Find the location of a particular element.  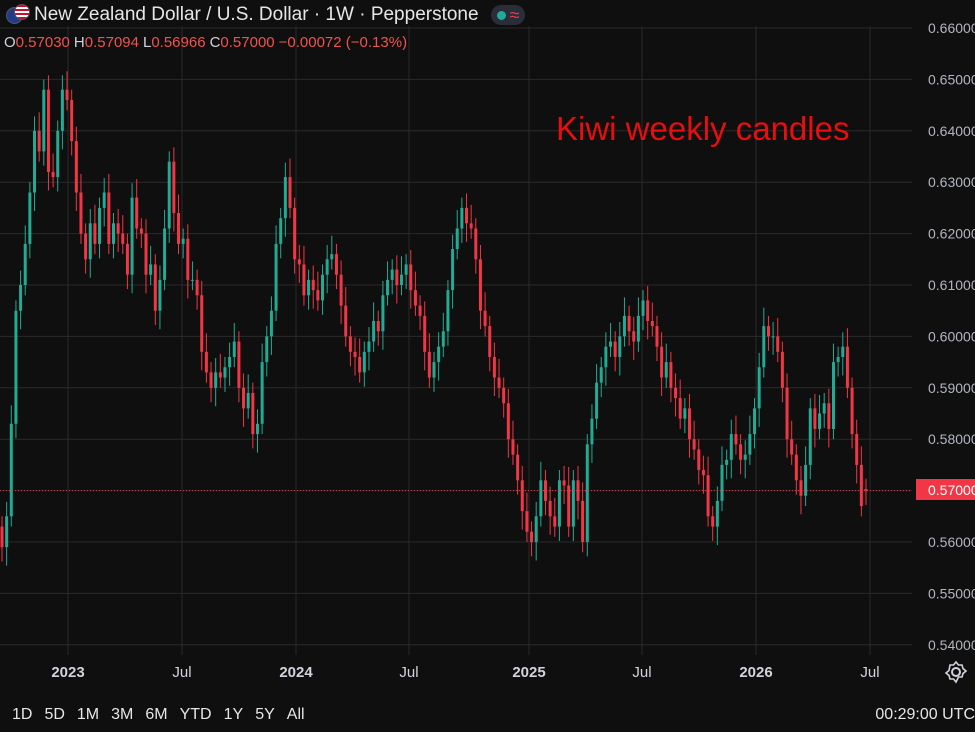

timeframe-1d: 1D is located at coordinates (22, 714).